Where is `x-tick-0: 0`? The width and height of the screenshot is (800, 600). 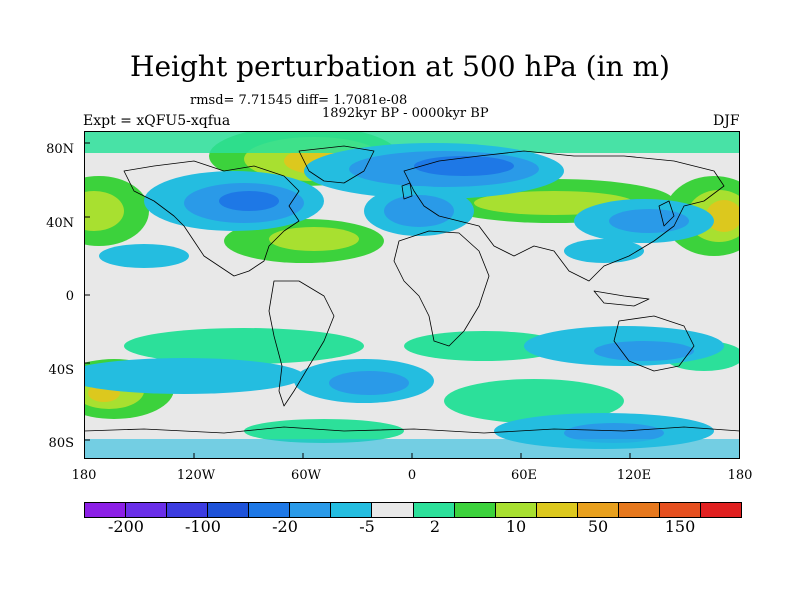 x-tick-0: 0 is located at coordinates (412, 475).